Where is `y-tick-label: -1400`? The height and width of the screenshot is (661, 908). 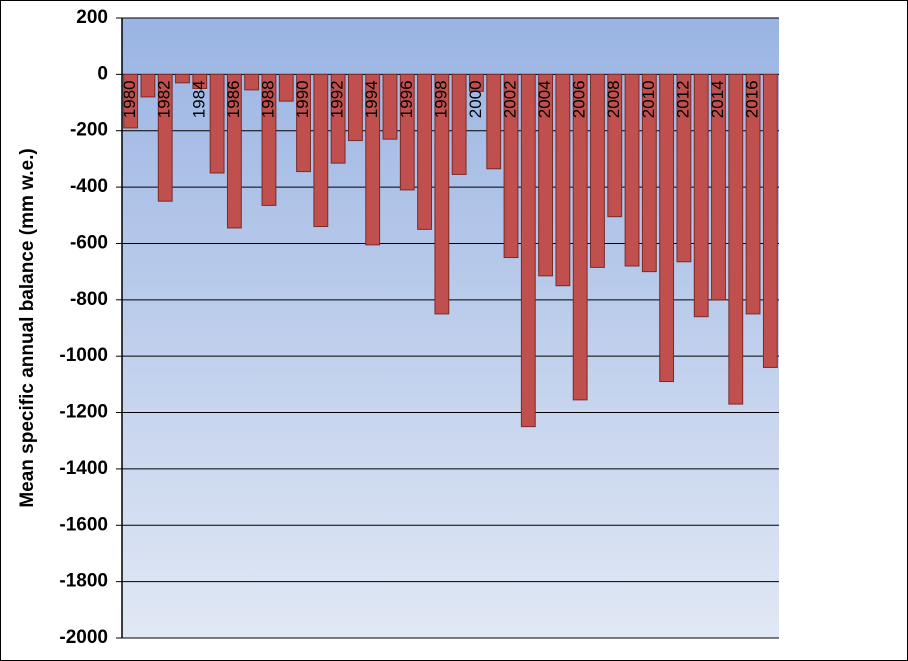 y-tick-label: -1400 is located at coordinates (83, 468).